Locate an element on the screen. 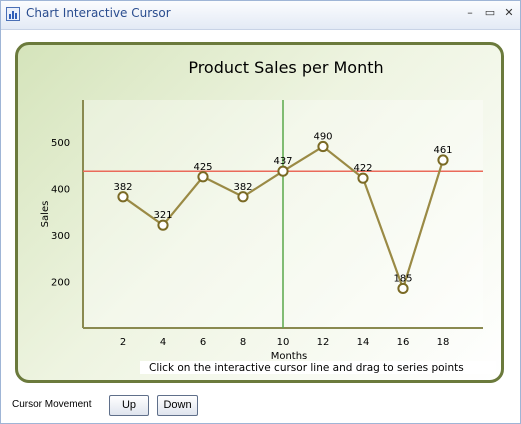  data-label: 185 is located at coordinates (402, 278).